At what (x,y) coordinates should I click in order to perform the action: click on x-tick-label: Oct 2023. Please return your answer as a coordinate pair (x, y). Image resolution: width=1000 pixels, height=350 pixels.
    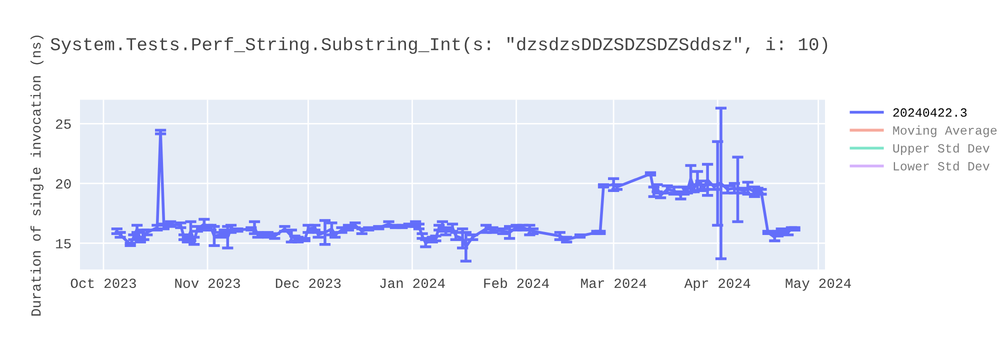
    Looking at the image, I should click on (103, 283).